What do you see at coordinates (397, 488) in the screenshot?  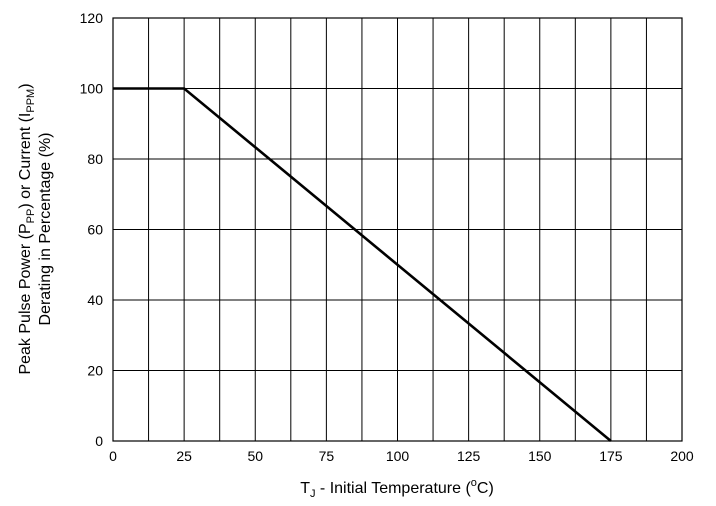 I see `x-axis-title: TJ - Initial Temperature (oC)` at bounding box center [397, 488].